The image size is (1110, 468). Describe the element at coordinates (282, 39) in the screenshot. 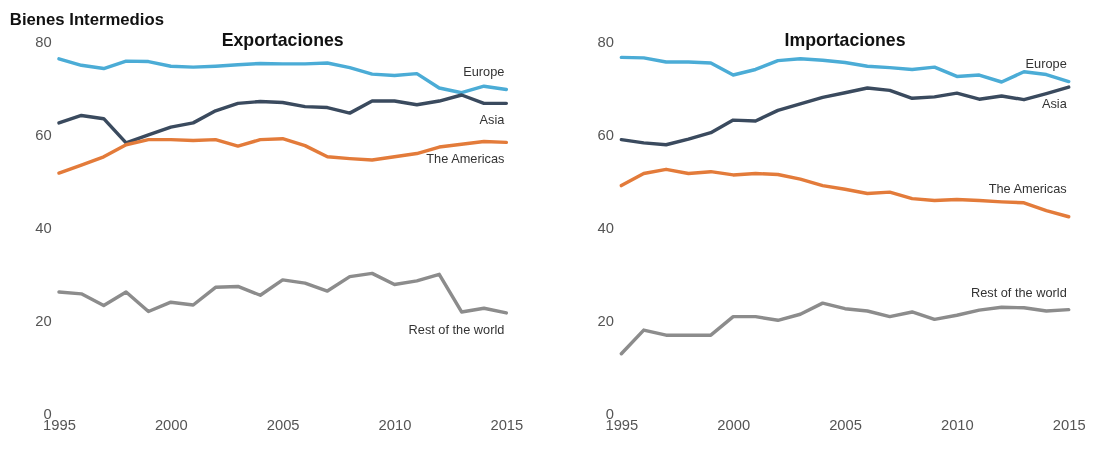

I see `chart-title: Exportaciones` at that location.